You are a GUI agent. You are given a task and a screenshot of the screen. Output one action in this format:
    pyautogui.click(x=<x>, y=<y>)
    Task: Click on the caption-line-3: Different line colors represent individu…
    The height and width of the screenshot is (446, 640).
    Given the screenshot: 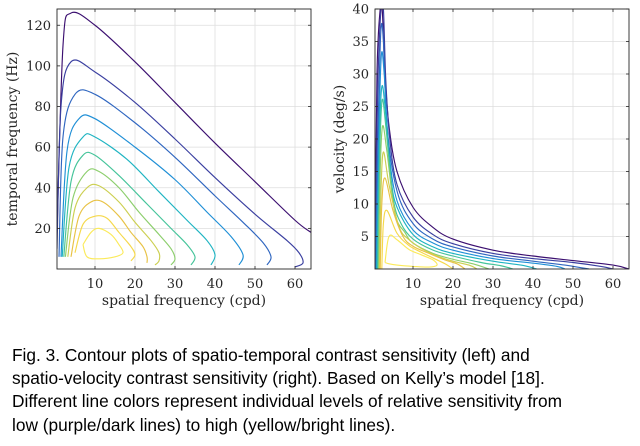 What is the action you would take?
    pyautogui.click(x=287, y=401)
    